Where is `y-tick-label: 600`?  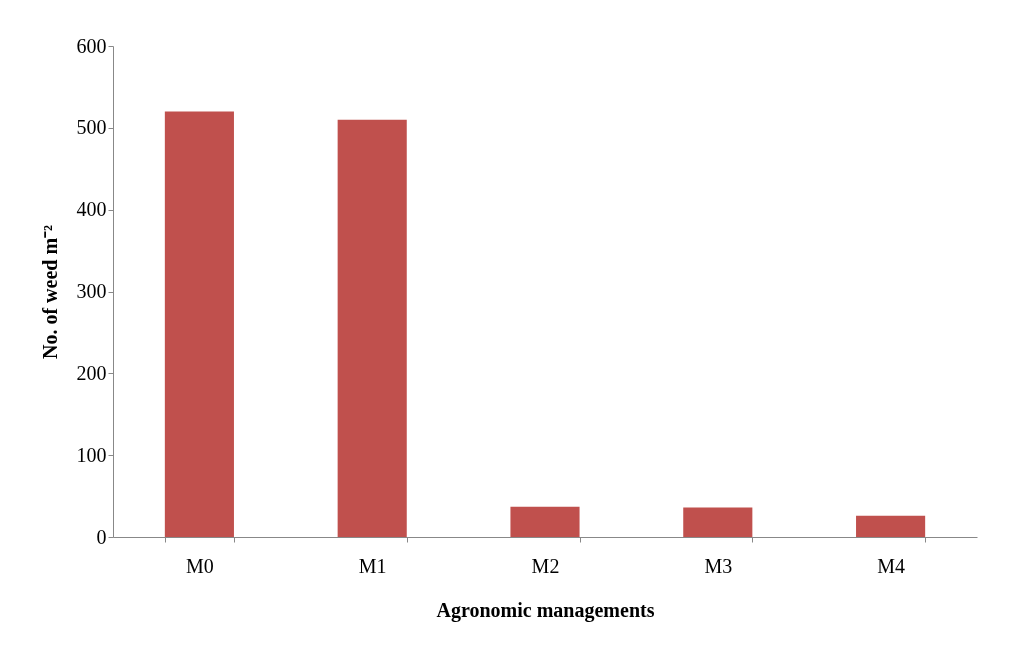
y-tick-label: 600 is located at coordinates (91, 45).